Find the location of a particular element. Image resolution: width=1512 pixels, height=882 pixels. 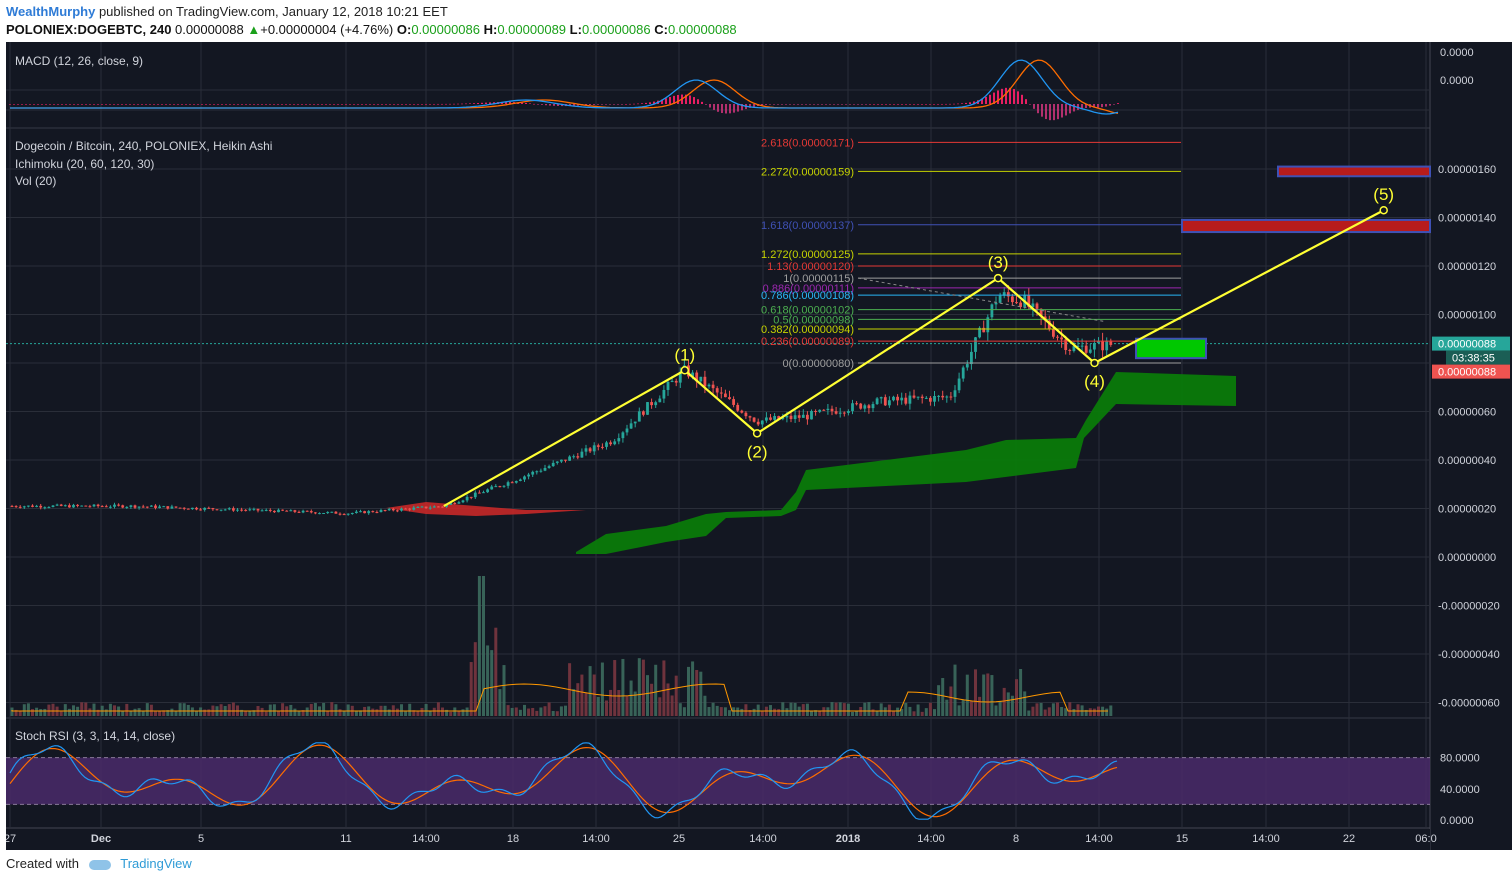

fib-level-label: 0.236(0.00000089) is located at coordinates (807, 342).